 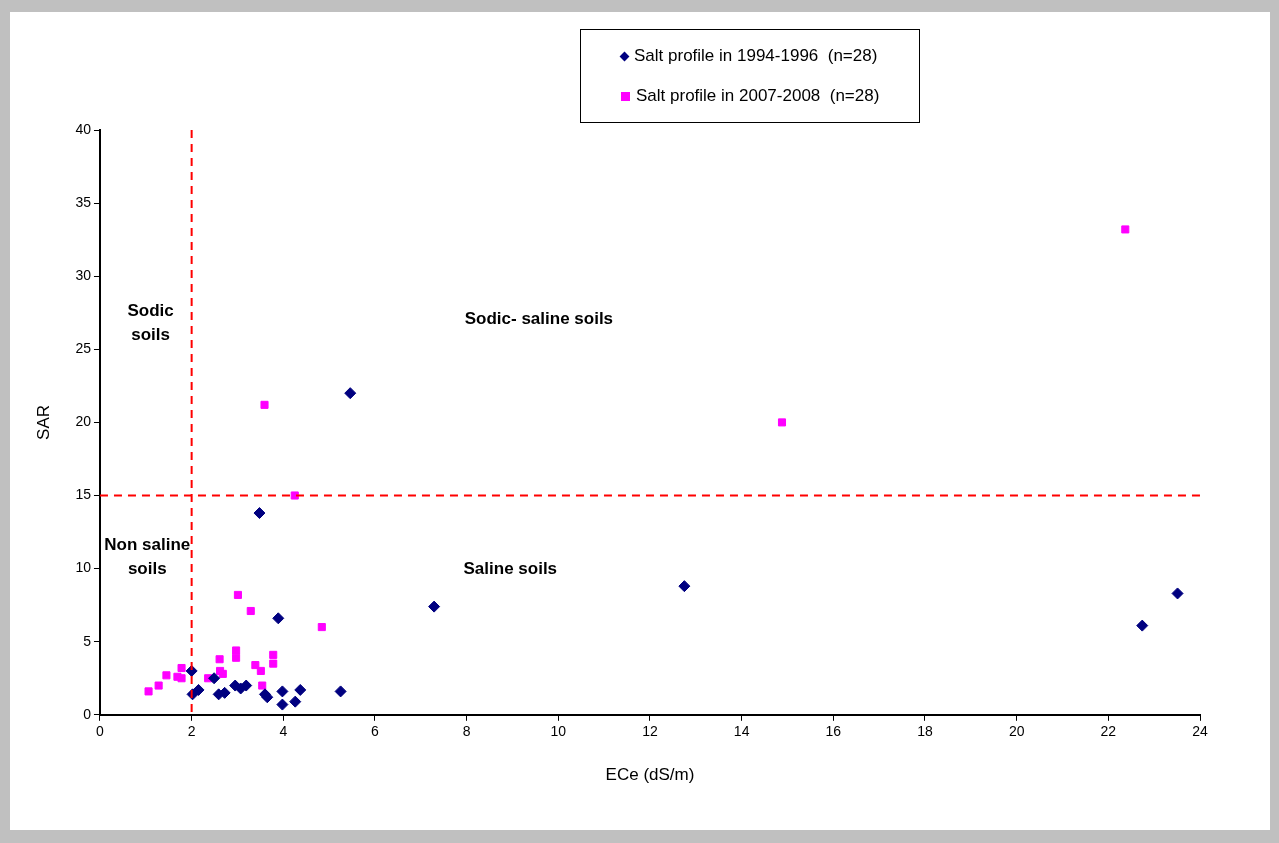 What do you see at coordinates (83, 348) in the screenshot?
I see `y-tick-label: 25` at bounding box center [83, 348].